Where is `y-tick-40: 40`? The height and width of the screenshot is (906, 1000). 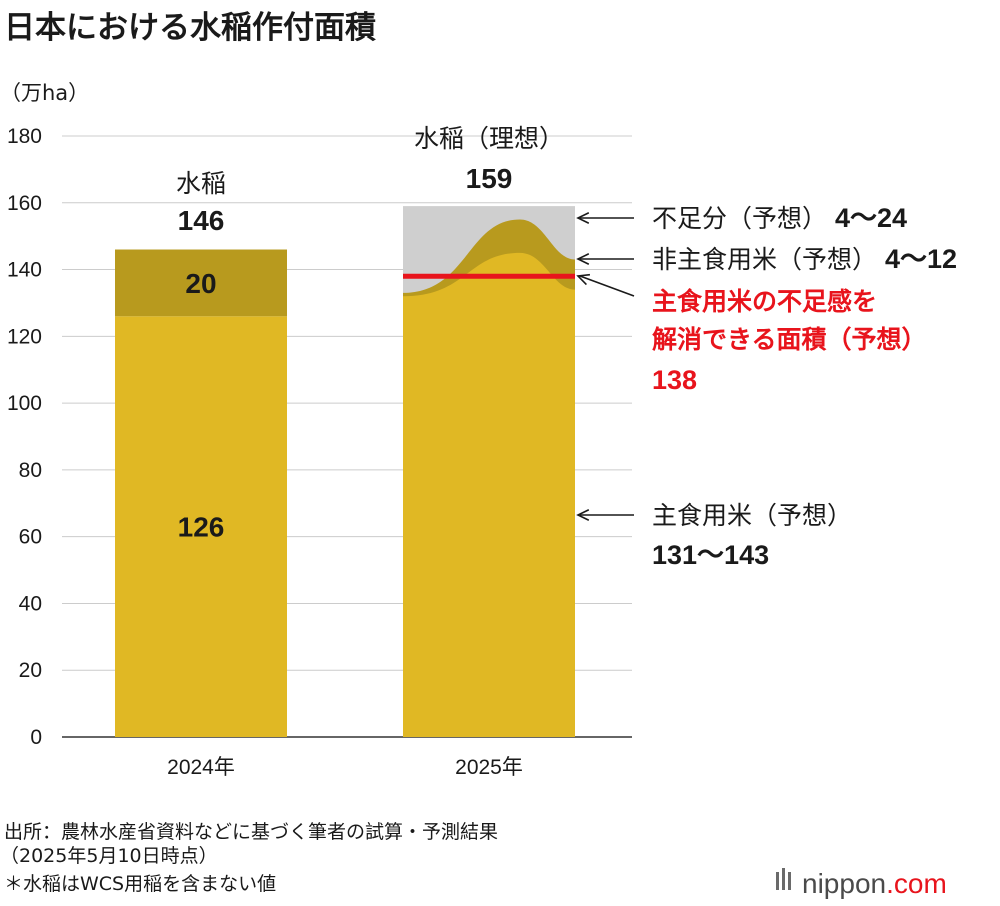 y-tick-40: 40 is located at coordinates (30, 603).